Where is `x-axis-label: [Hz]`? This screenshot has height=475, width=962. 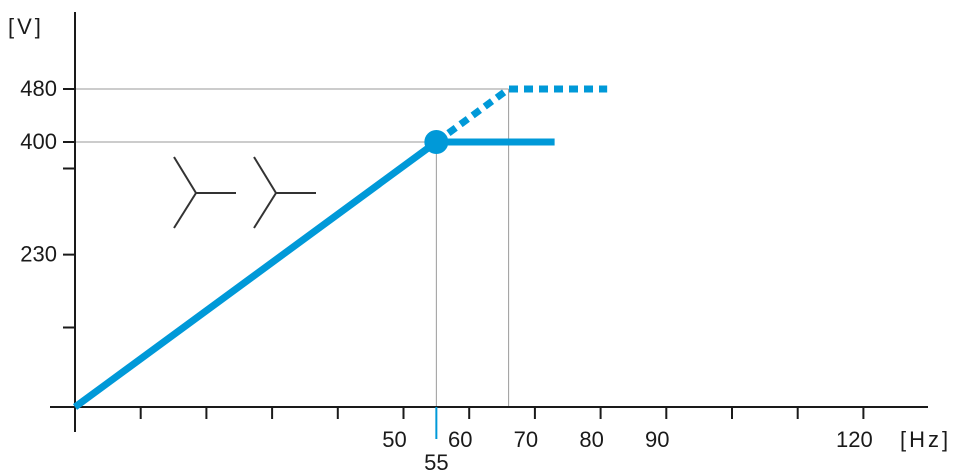
x-axis-label: [Hz] is located at coordinates (925, 439).